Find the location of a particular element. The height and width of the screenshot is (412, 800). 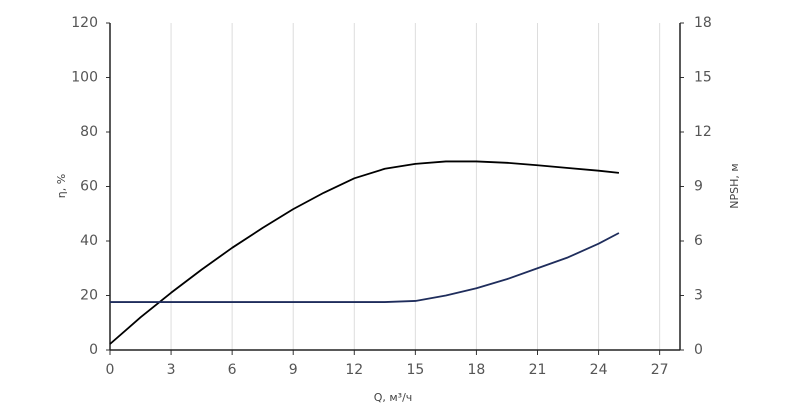

x-tick-label: 21 is located at coordinates (538, 370).